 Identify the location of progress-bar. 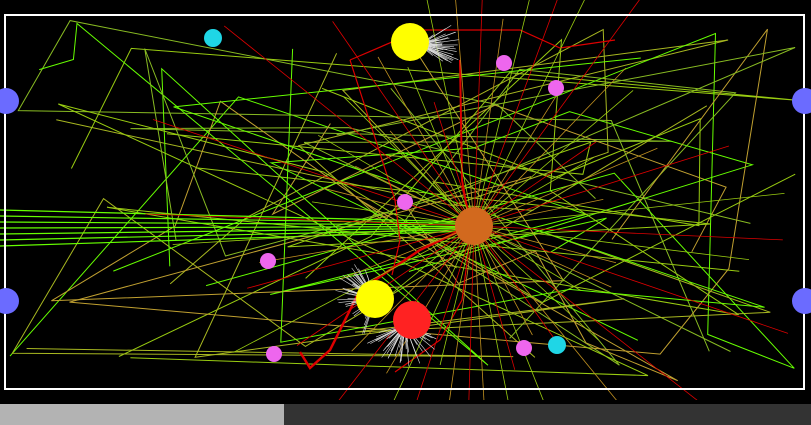
(405, 414).